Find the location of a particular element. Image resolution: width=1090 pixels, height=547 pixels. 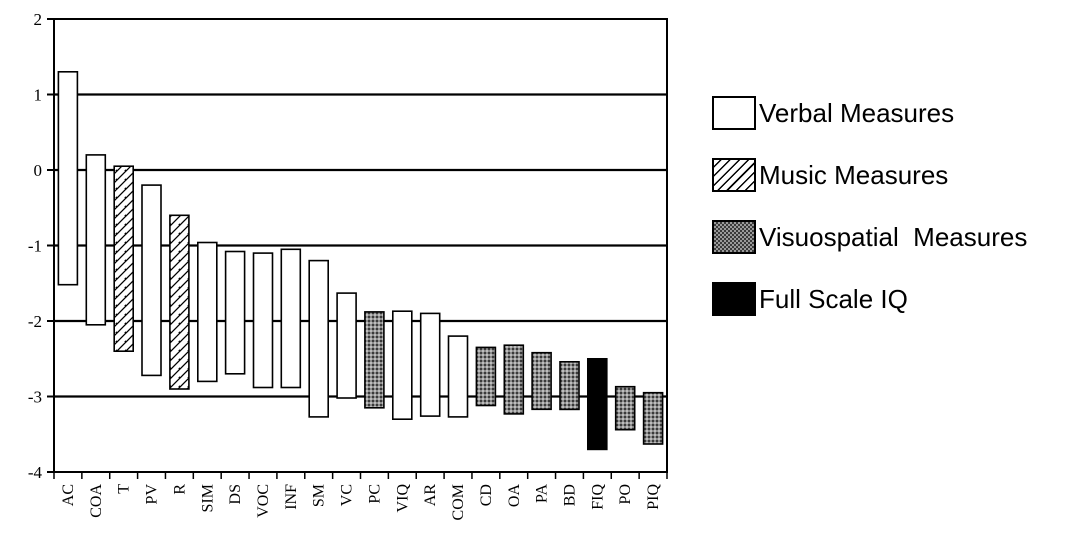

x-tick-label: R is located at coordinates (179, 489).